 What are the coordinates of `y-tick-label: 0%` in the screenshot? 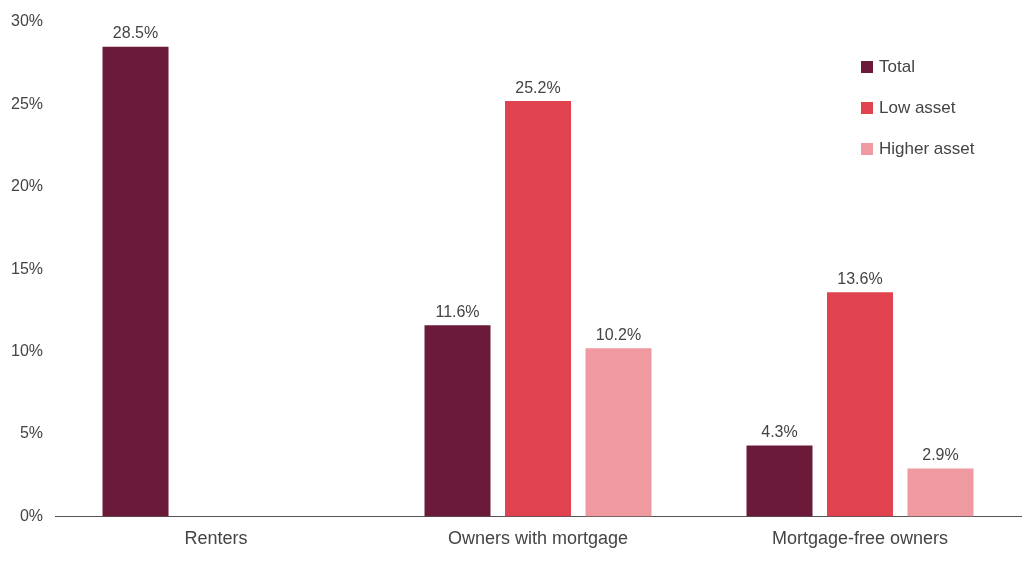 It's located at (31, 515).